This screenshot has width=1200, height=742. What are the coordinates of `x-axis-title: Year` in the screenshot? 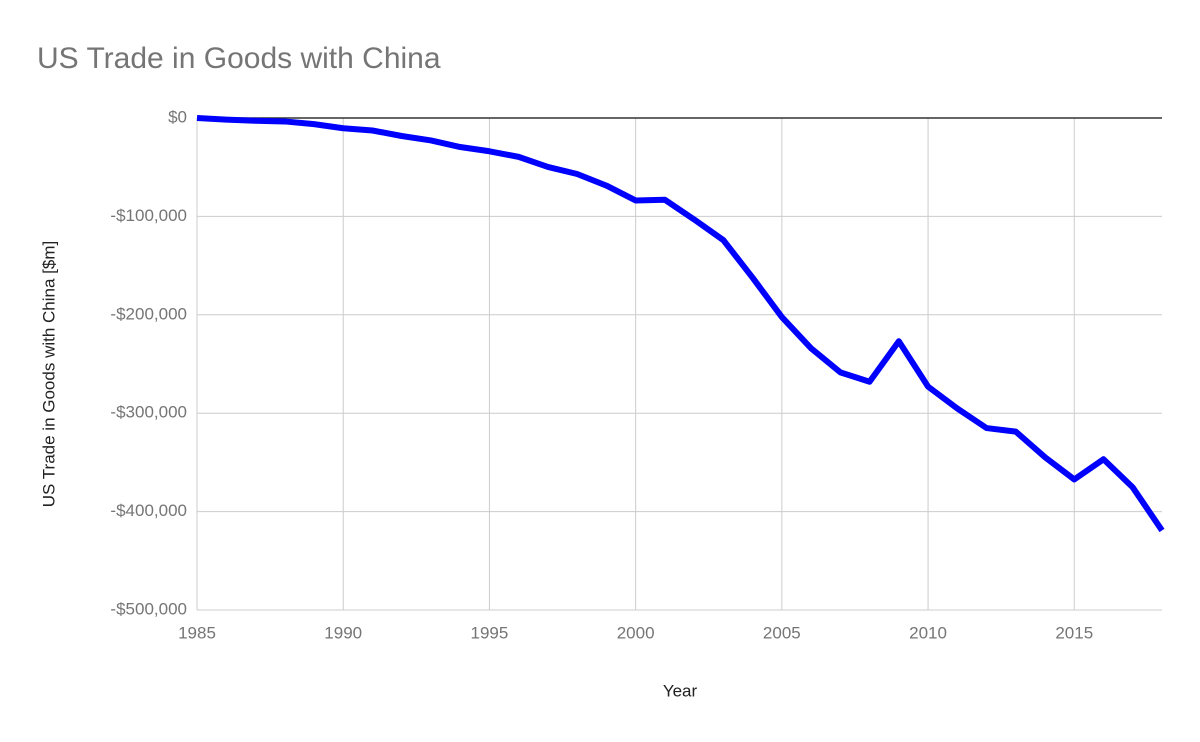 It's located at (680, 690).